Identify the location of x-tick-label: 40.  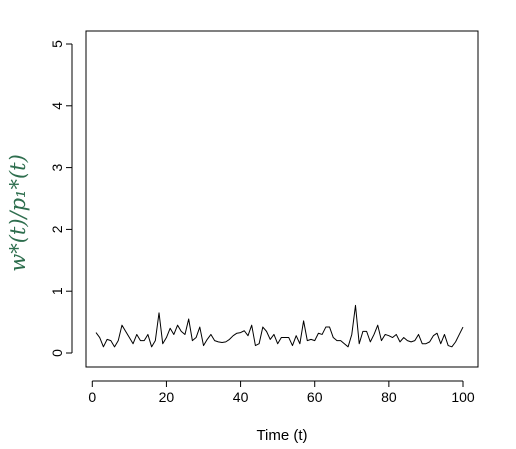
(241, 397).